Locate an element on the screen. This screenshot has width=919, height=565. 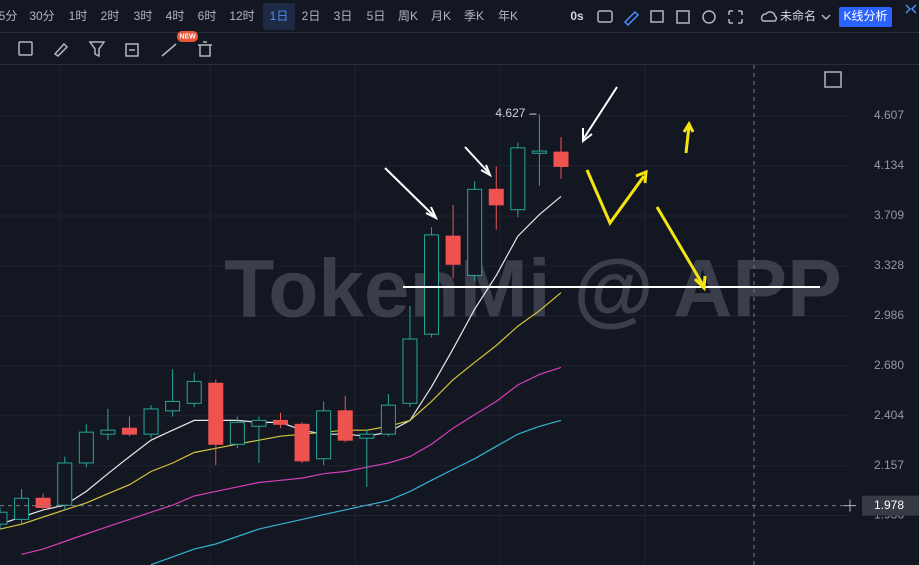
interval: 12时 is located at coordinates (241, 16).